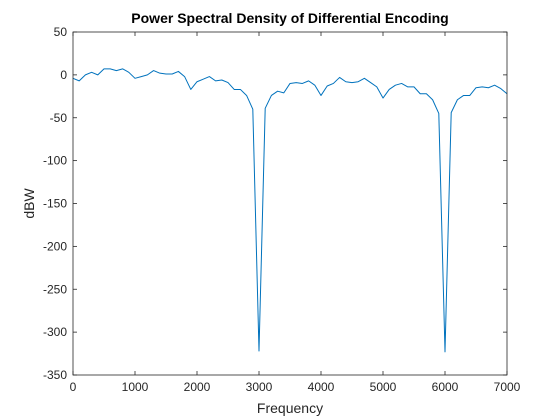  Describe the element at coordinates (197, 387) in the screenshot. I see `x-tick-label-2000: 2000` at that location.